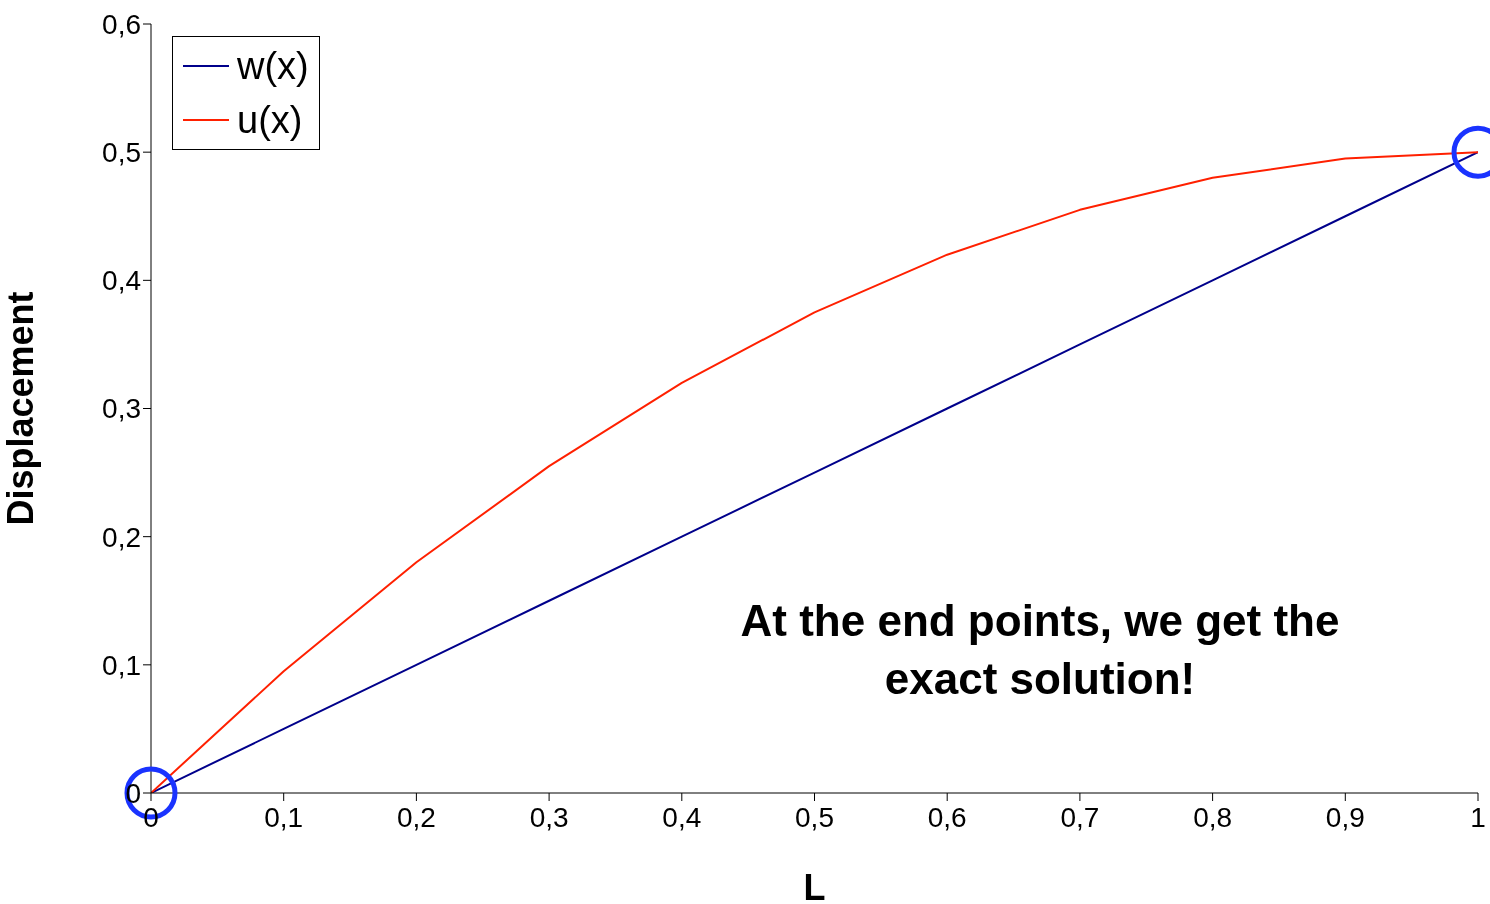 This screenshot has width=1490, height=904. Describe the element at coordinates (1040, 650) in the screenshot. I see `annotation: At the end points, we get the exact solution!` at that location.